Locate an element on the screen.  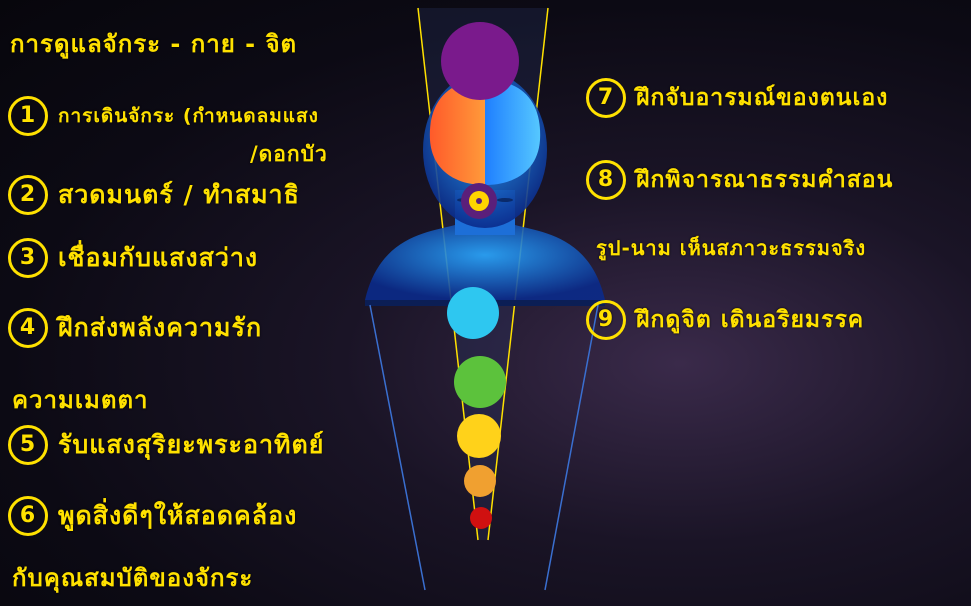
item-text: ฝึกส่งพลังความรัก is located at coordinates (160, 327).